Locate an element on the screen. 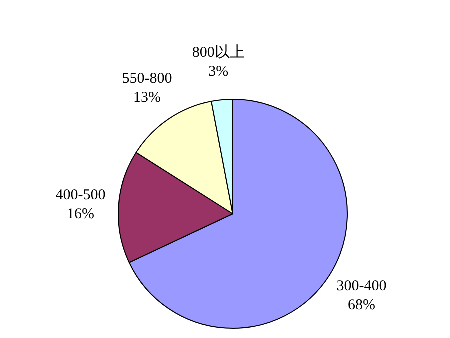 This screenshot has height=338, width=450. data-label: 13% is located at coordinates (148, 98).